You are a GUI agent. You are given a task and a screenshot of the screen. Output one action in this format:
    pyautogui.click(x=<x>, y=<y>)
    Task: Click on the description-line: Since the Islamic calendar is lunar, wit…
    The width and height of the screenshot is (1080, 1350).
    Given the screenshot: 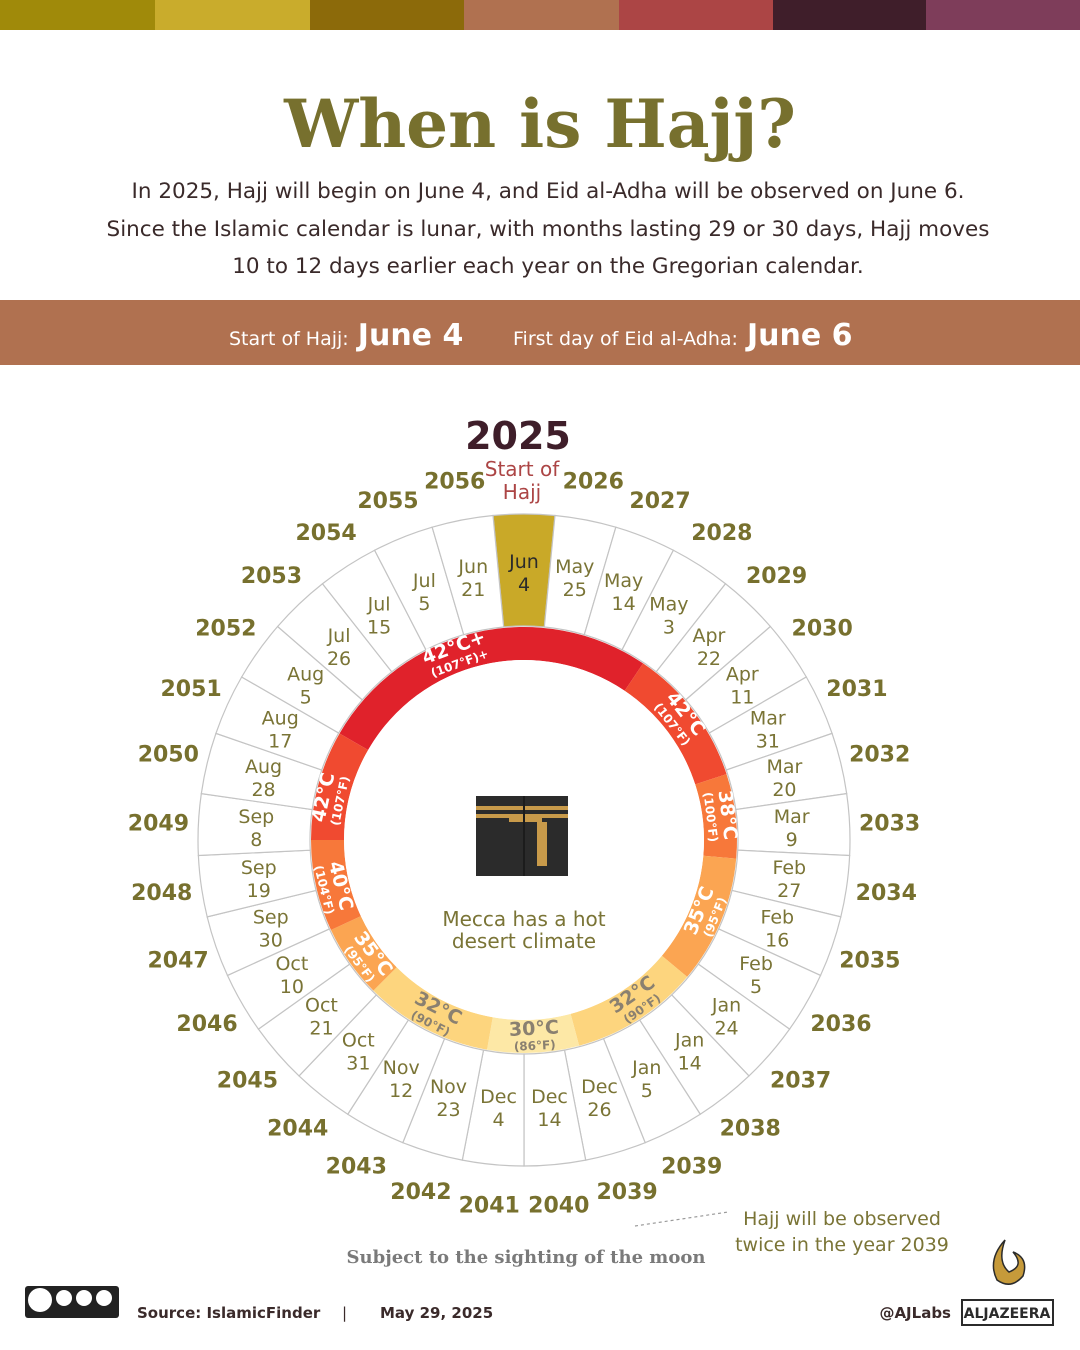 What is the action you would take?
    pyautogui.click(x=548, y=229)
    